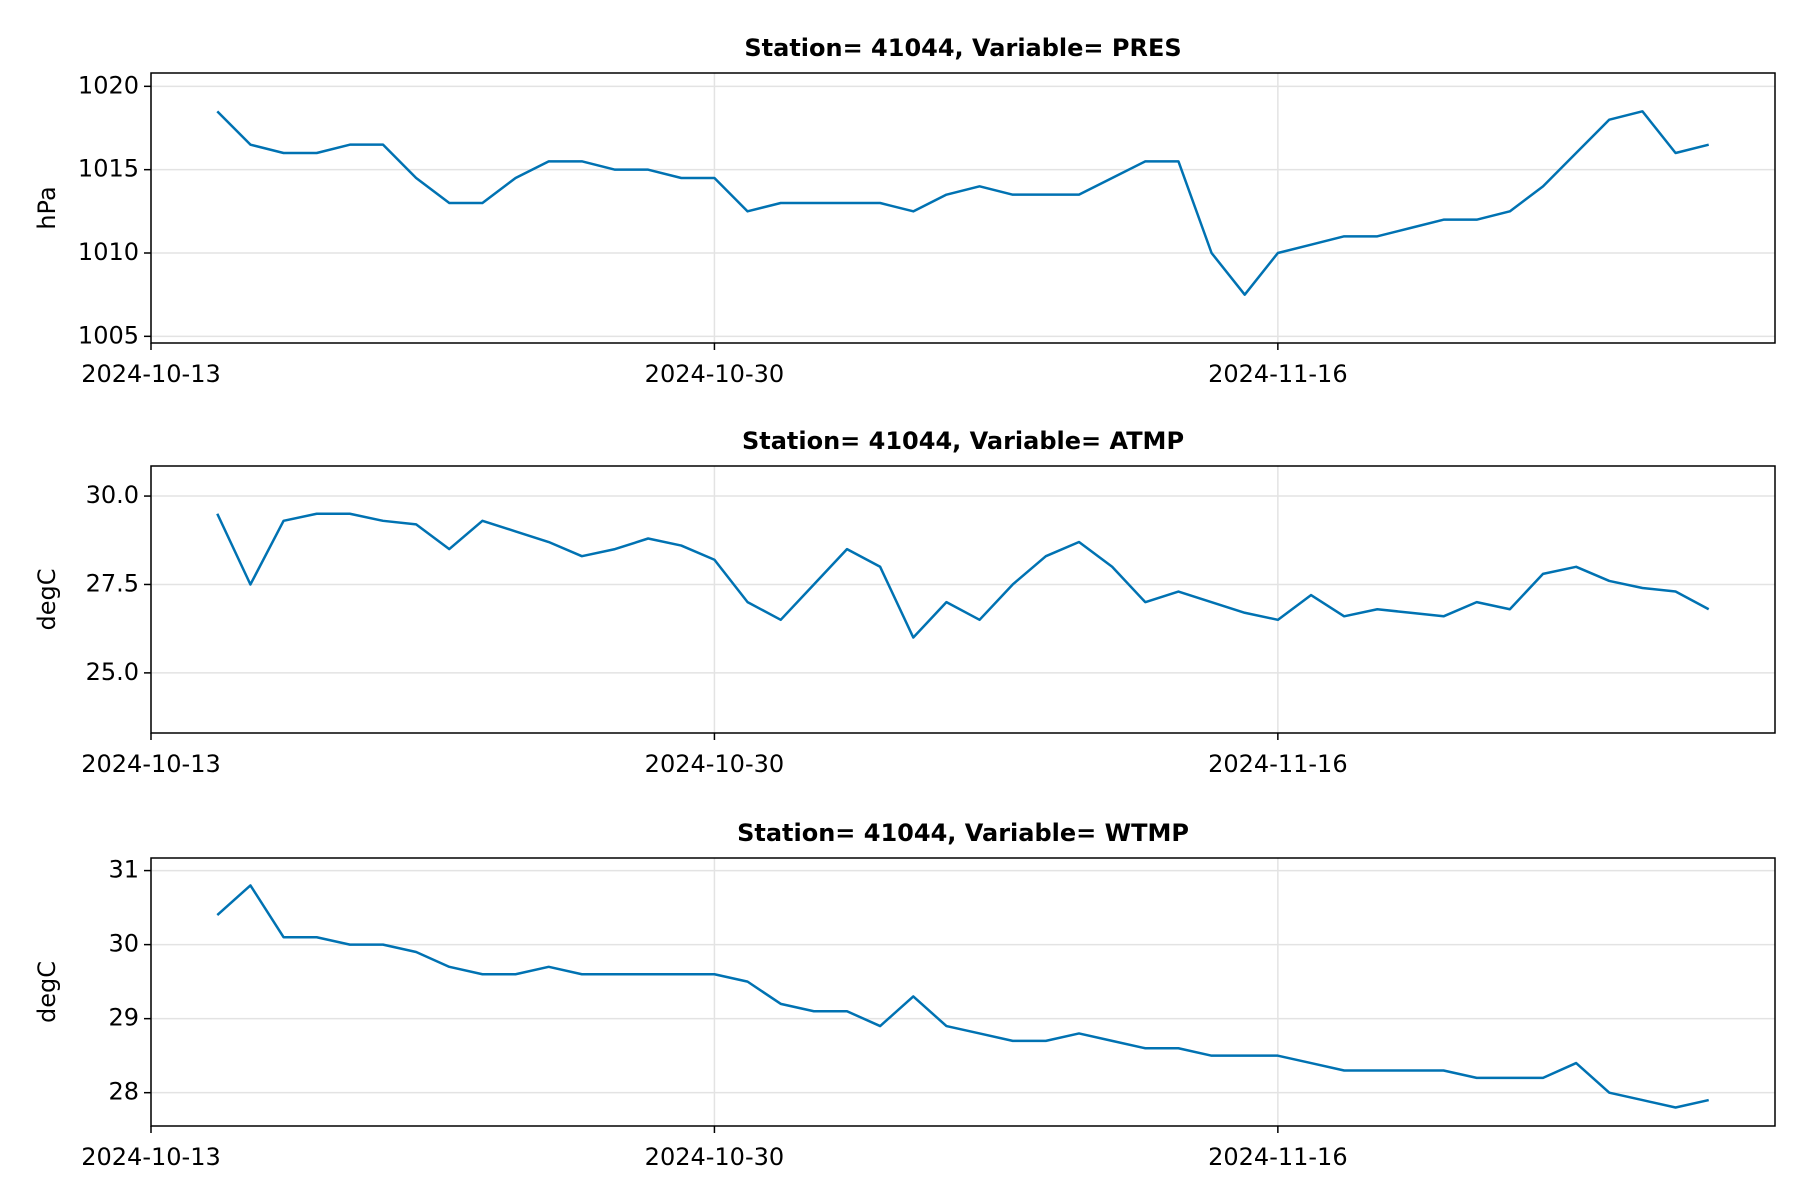 Image resolution: width=1800 pixels, height=1200 pixels. What do you see at coordinates (112, 583) in the screenshot?
I see `y-tick-label: 27.5` at bounding box center [112, 583].